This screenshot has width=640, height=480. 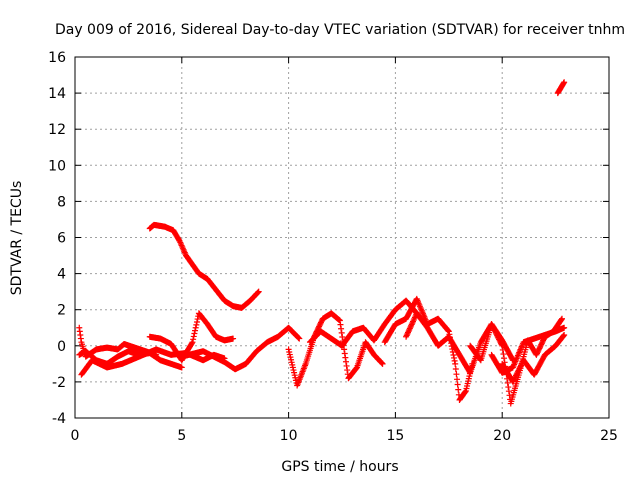 What do you see at coordinates (59, 383) in the screenshot?
I see `y-tick-label: -2` at bounding box center [59, 383].